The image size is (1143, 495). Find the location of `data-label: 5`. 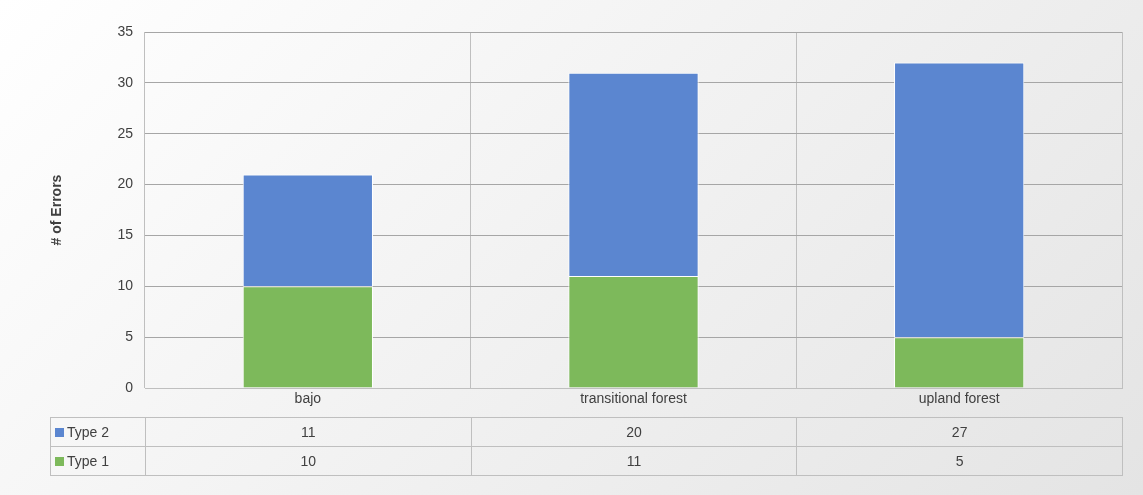

data-label: 5 is located at coordinates (959, 461).